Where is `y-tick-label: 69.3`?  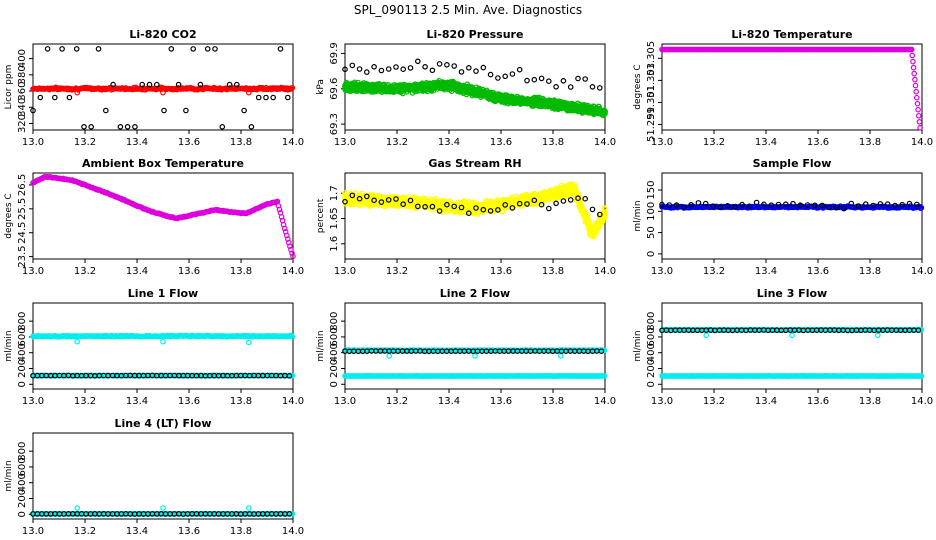 y-tick-label: 69.3 is located at coordinates (334, 124).